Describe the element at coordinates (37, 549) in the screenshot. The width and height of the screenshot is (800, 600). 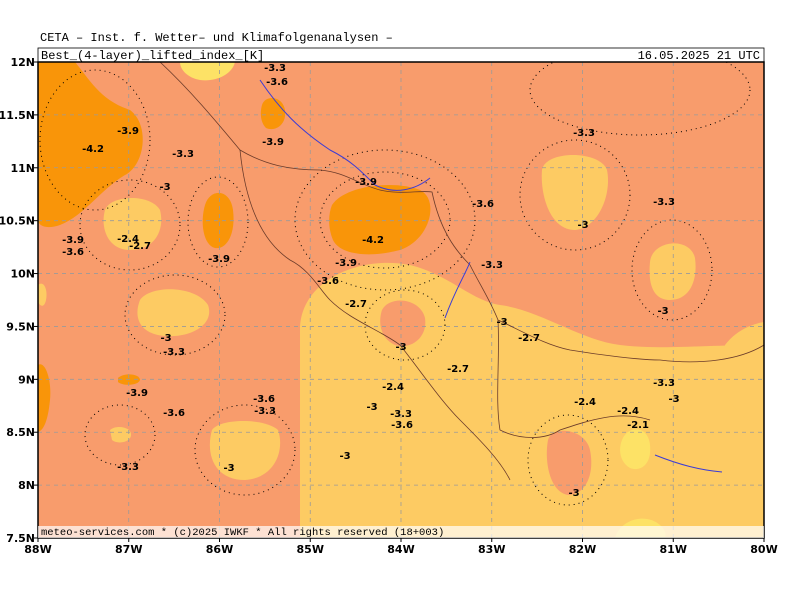
I see `lon-tick-label: 88W` at that location.